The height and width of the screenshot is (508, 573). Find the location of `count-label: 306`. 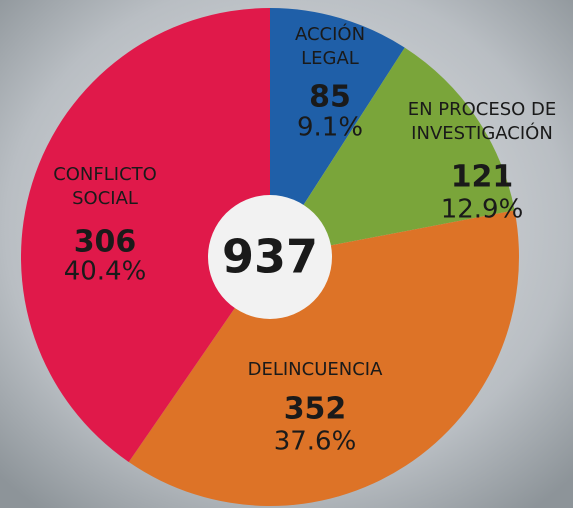

count-label: 306 is located at coordinates (105, 242).